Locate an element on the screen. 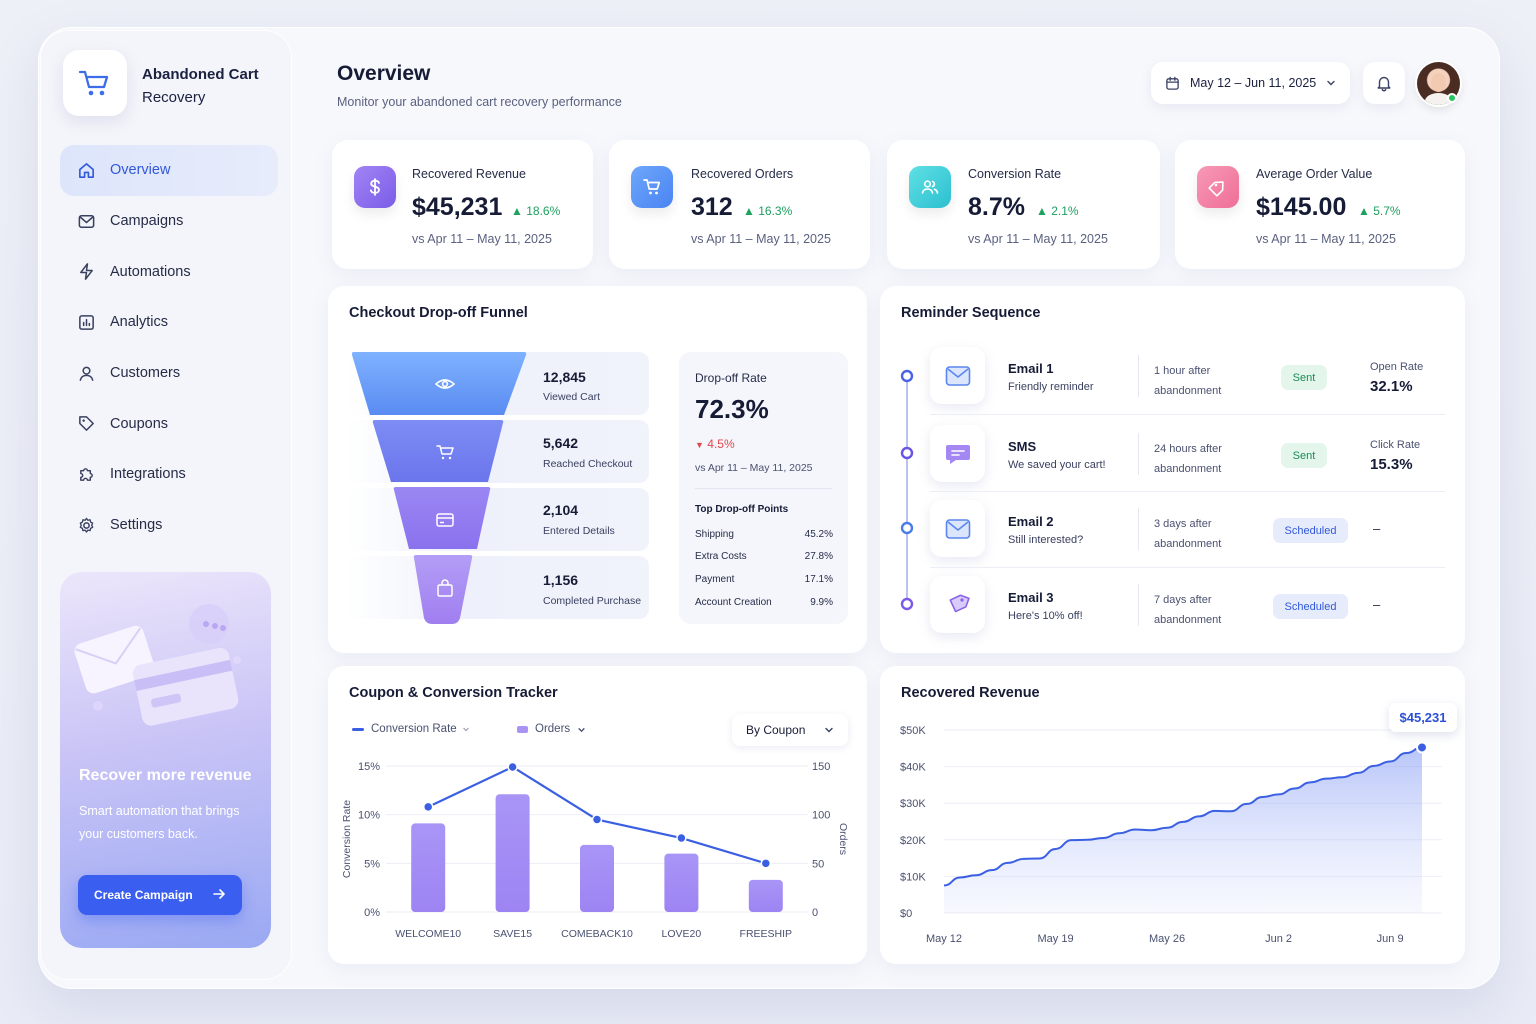 This screenshot has height=1024, width=1536. reminder-icon-container is located at coordinates (957, 604).